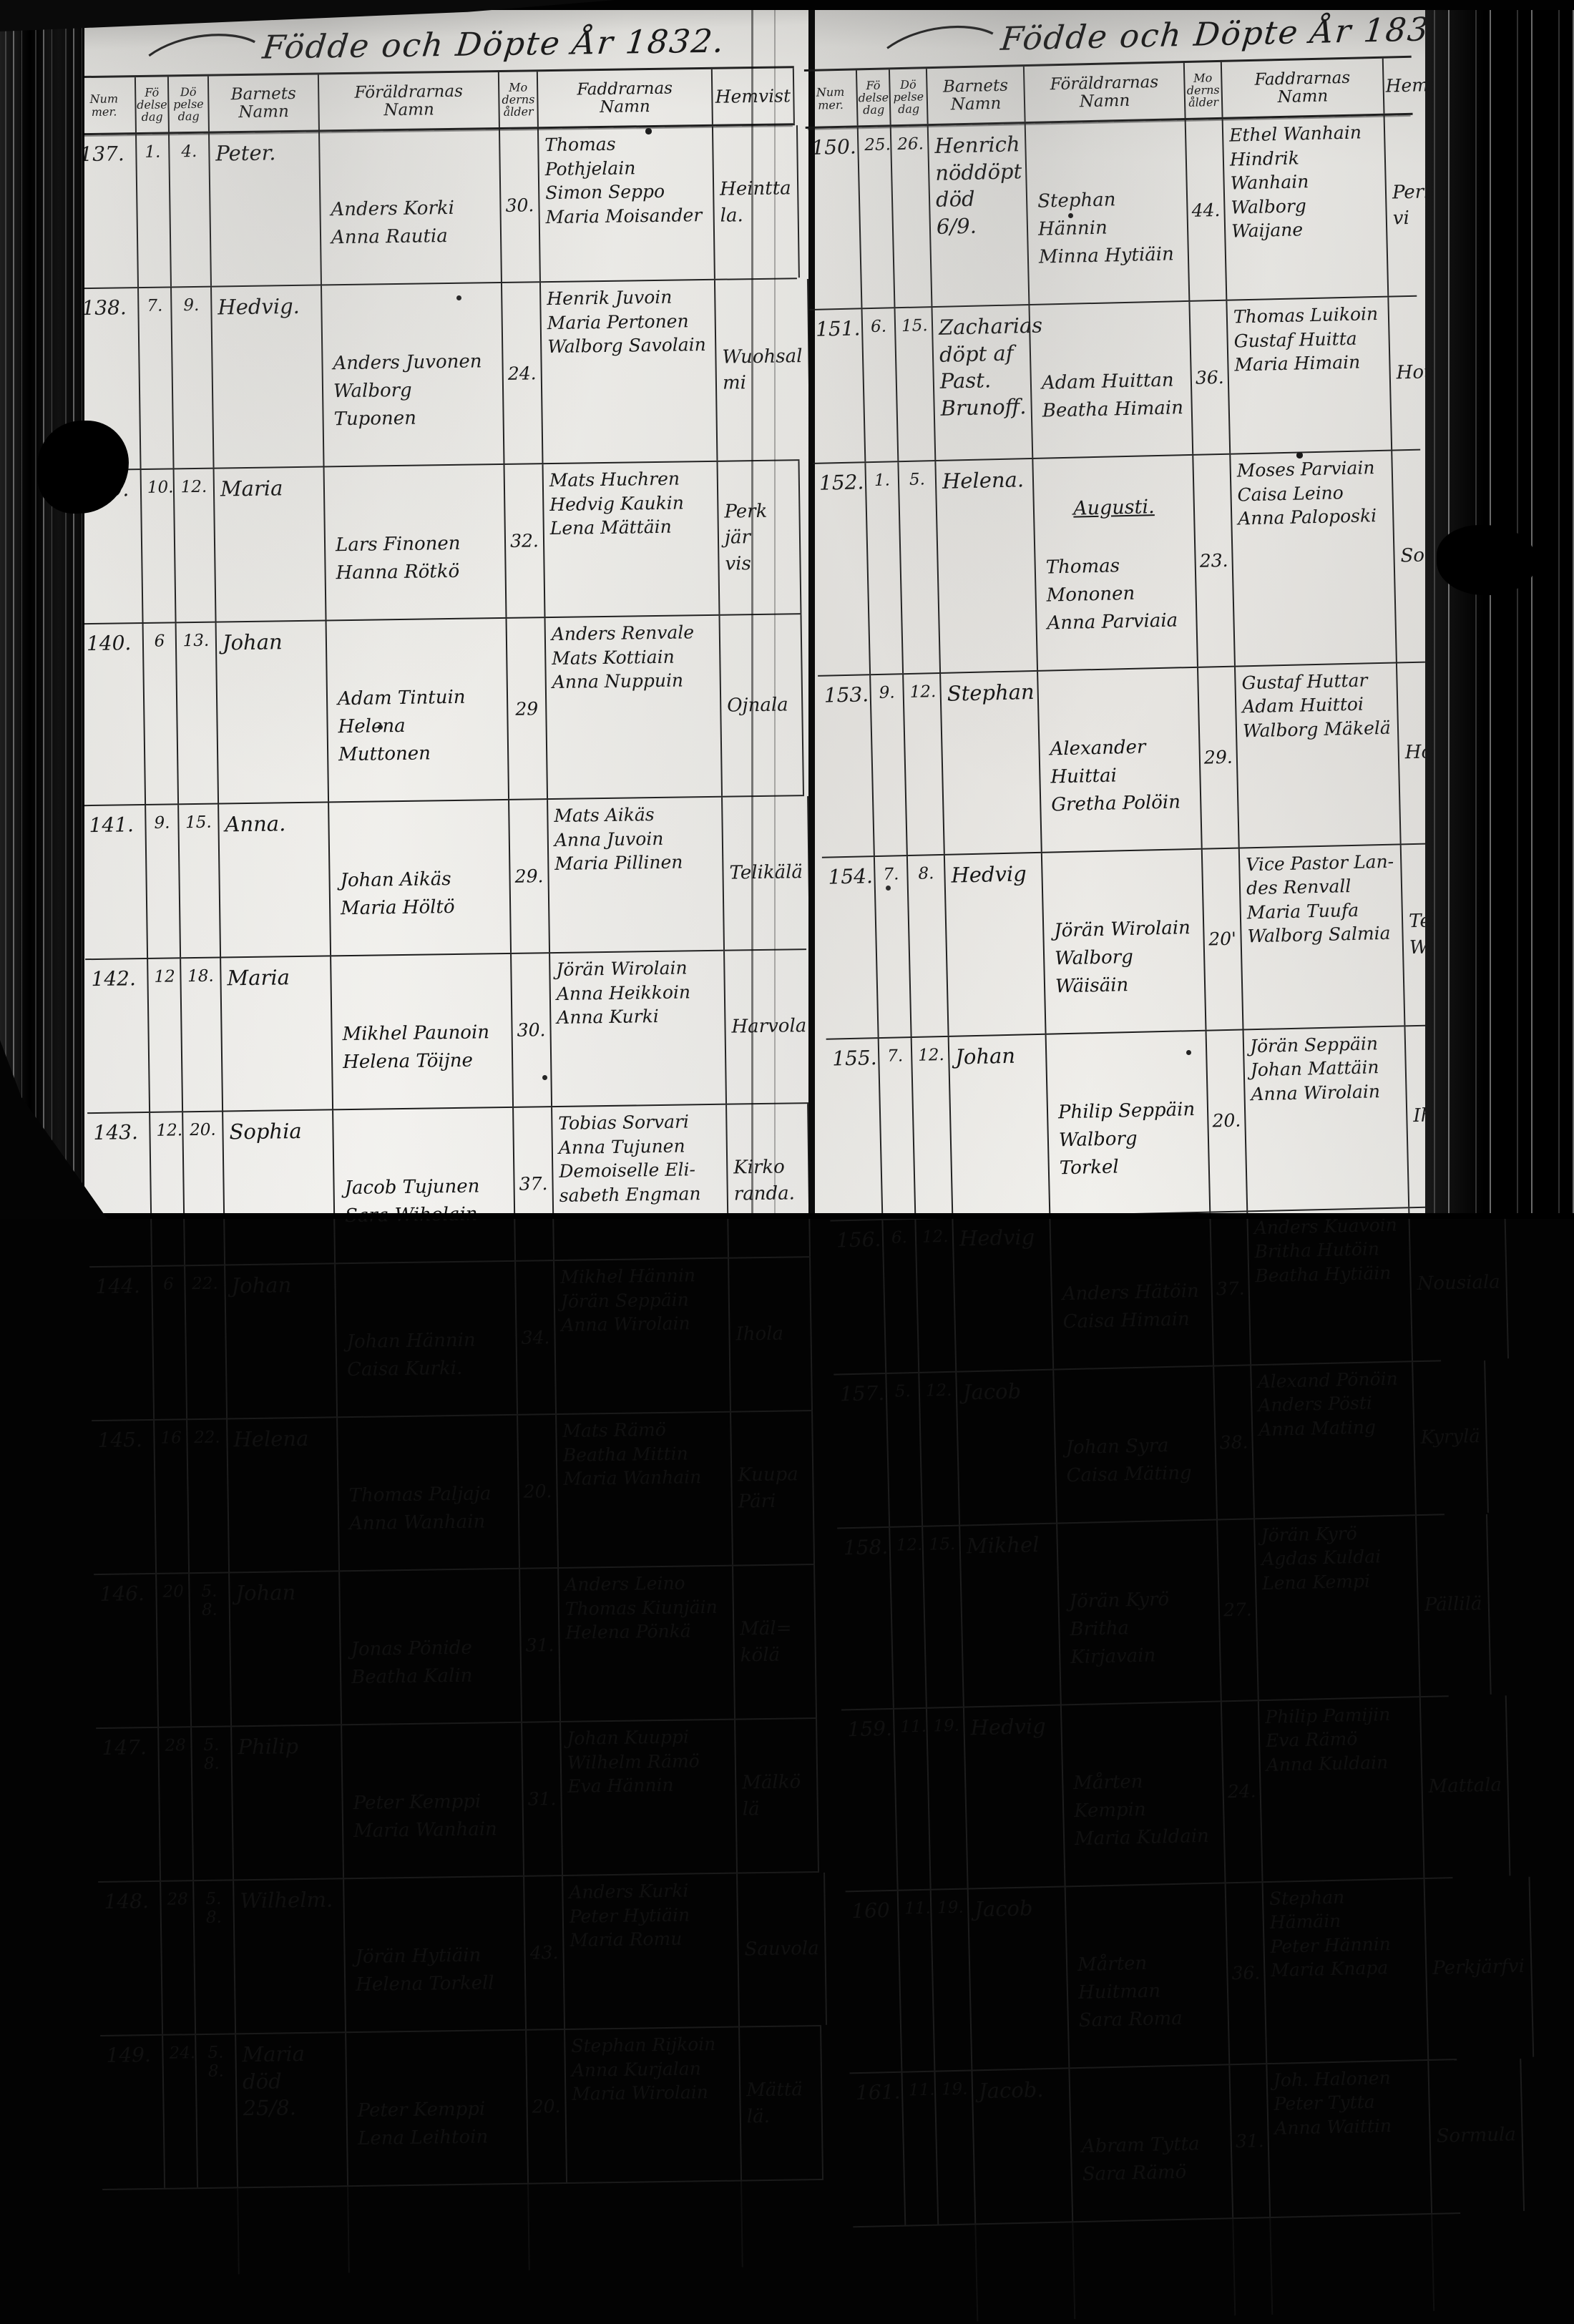 The width and height of the screenshot is (1574, 2324). What do you see at coordinates (1112, 396) in the screenshot?
I see `parents-text: Adam Huittan Beatha Himain` at bounding box center [1112, 396].